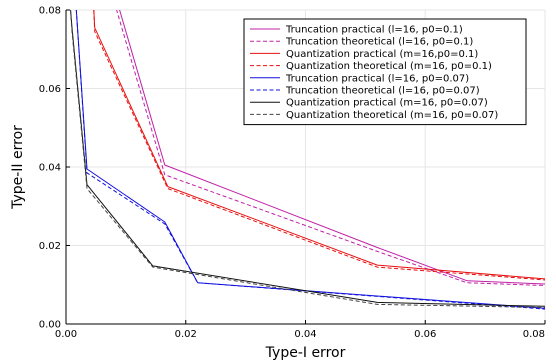  I want to click on legend-label: Truncation theoretical (l=16, p0=0.1), so click(379, 42).